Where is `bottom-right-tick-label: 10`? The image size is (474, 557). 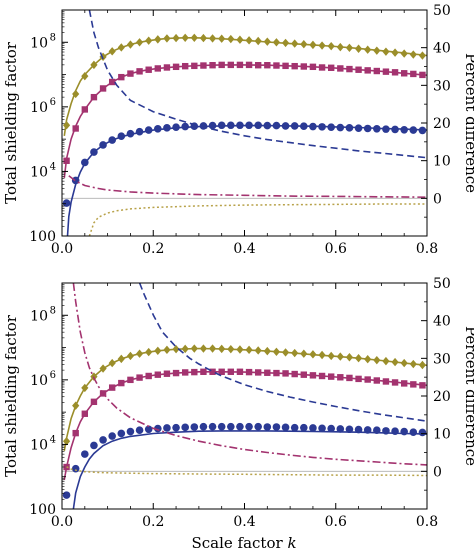 bottom-right-tick-label: 10 is located at coordinates (442, 435).